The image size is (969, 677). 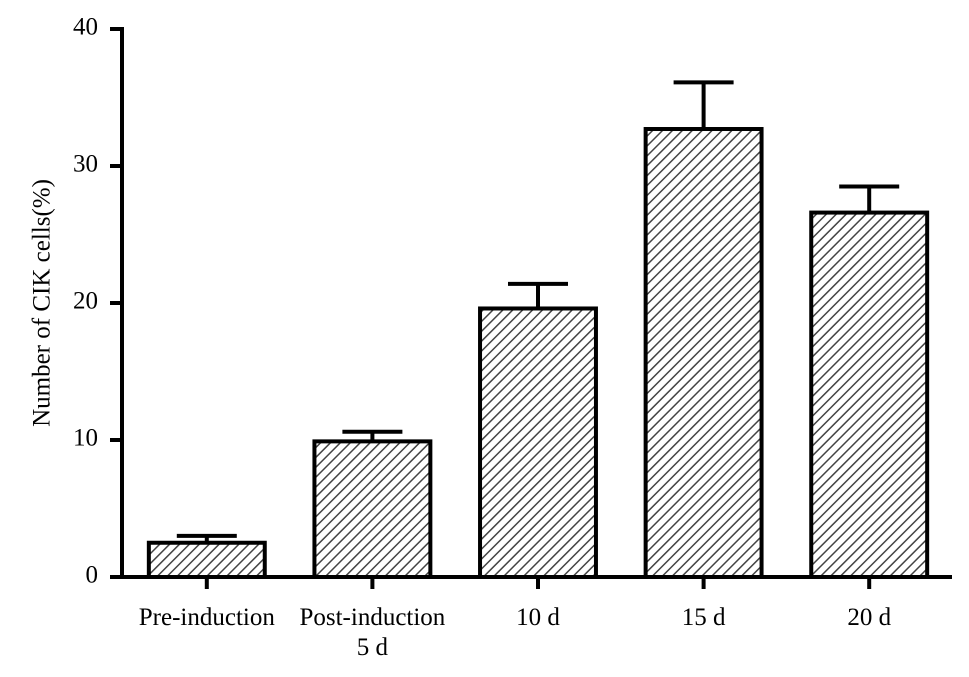 I want to click on x-tick-label: 10 d, so click(x=538, y=617).